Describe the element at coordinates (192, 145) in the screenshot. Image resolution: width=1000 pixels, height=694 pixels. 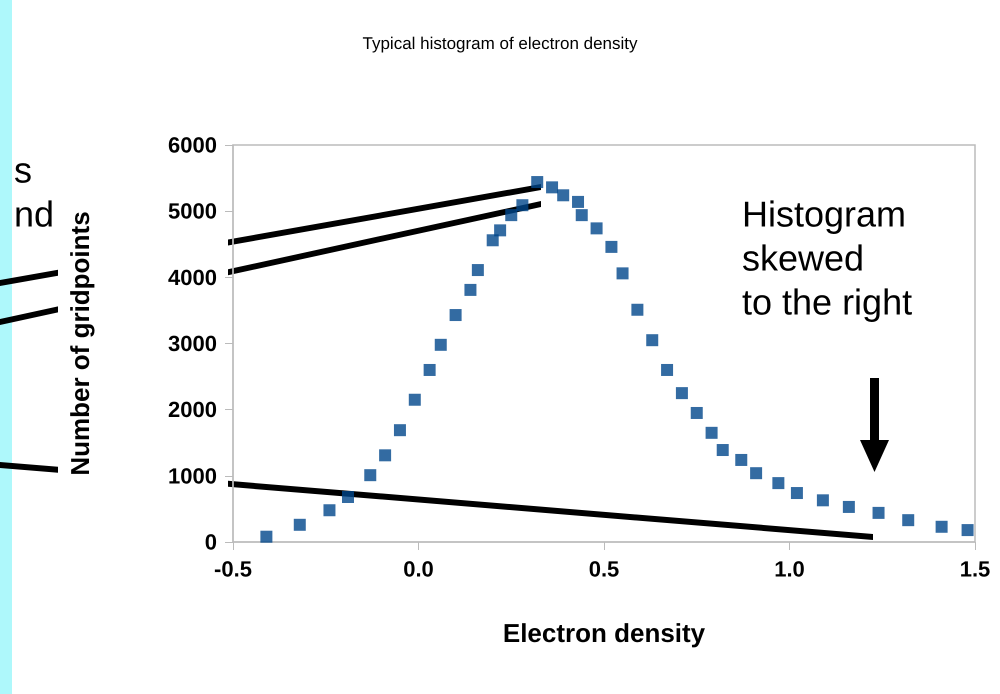
I see `y-tick-label: 6000` at that location.